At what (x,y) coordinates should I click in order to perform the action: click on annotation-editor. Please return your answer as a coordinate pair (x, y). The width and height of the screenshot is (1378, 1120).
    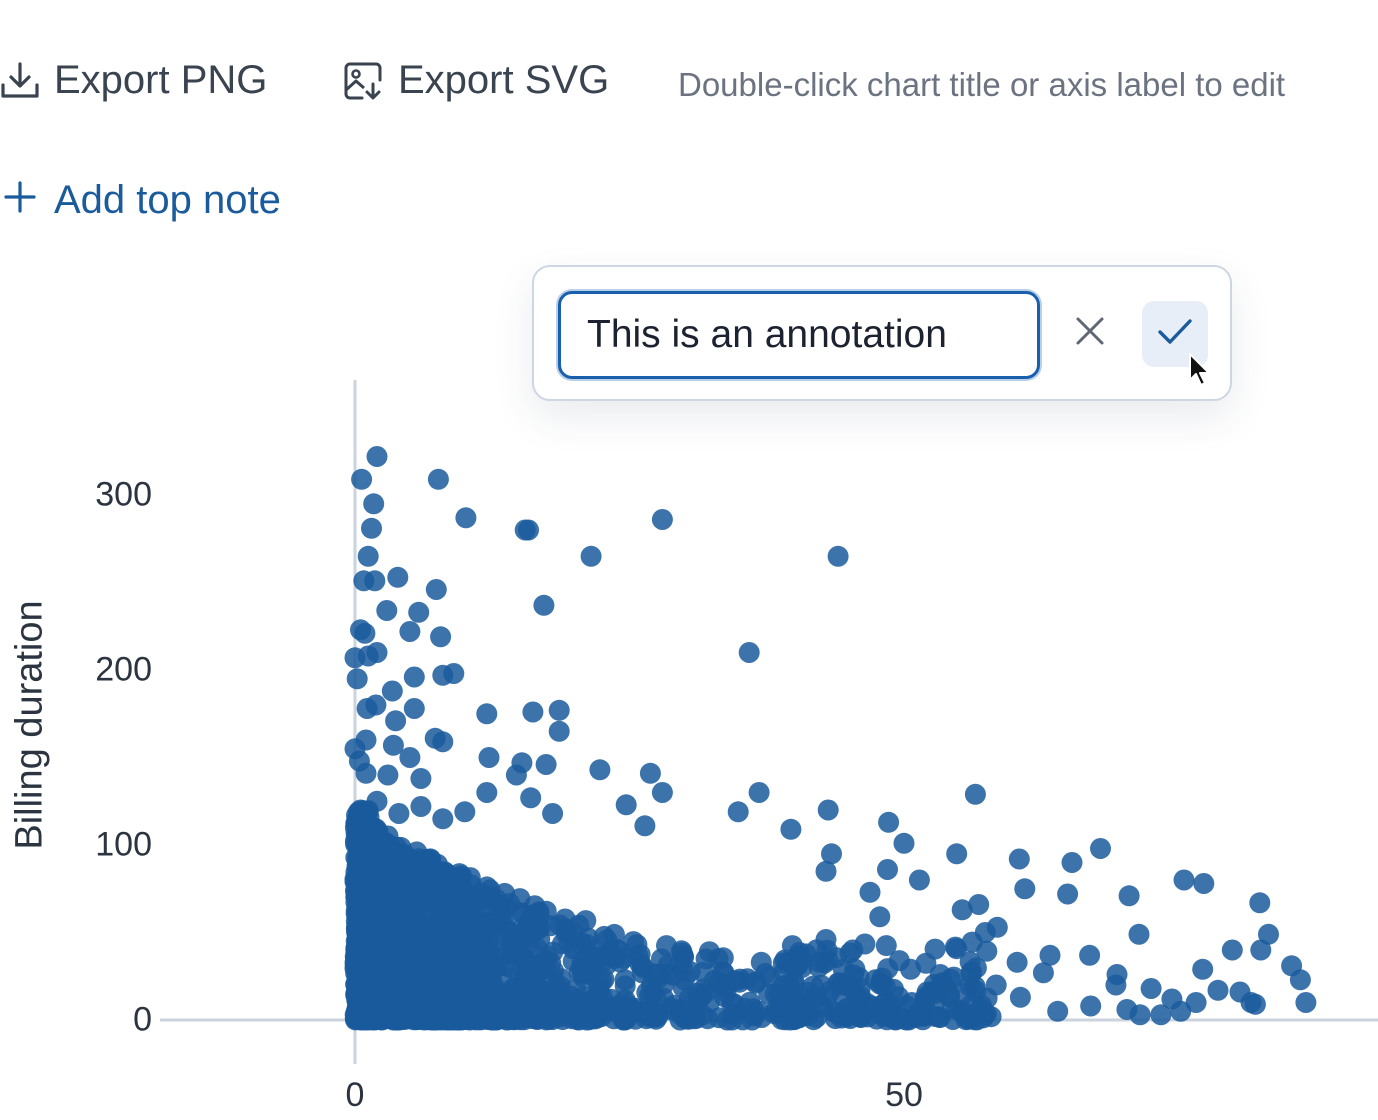
    Looking at the image, I should click on (882, 333).